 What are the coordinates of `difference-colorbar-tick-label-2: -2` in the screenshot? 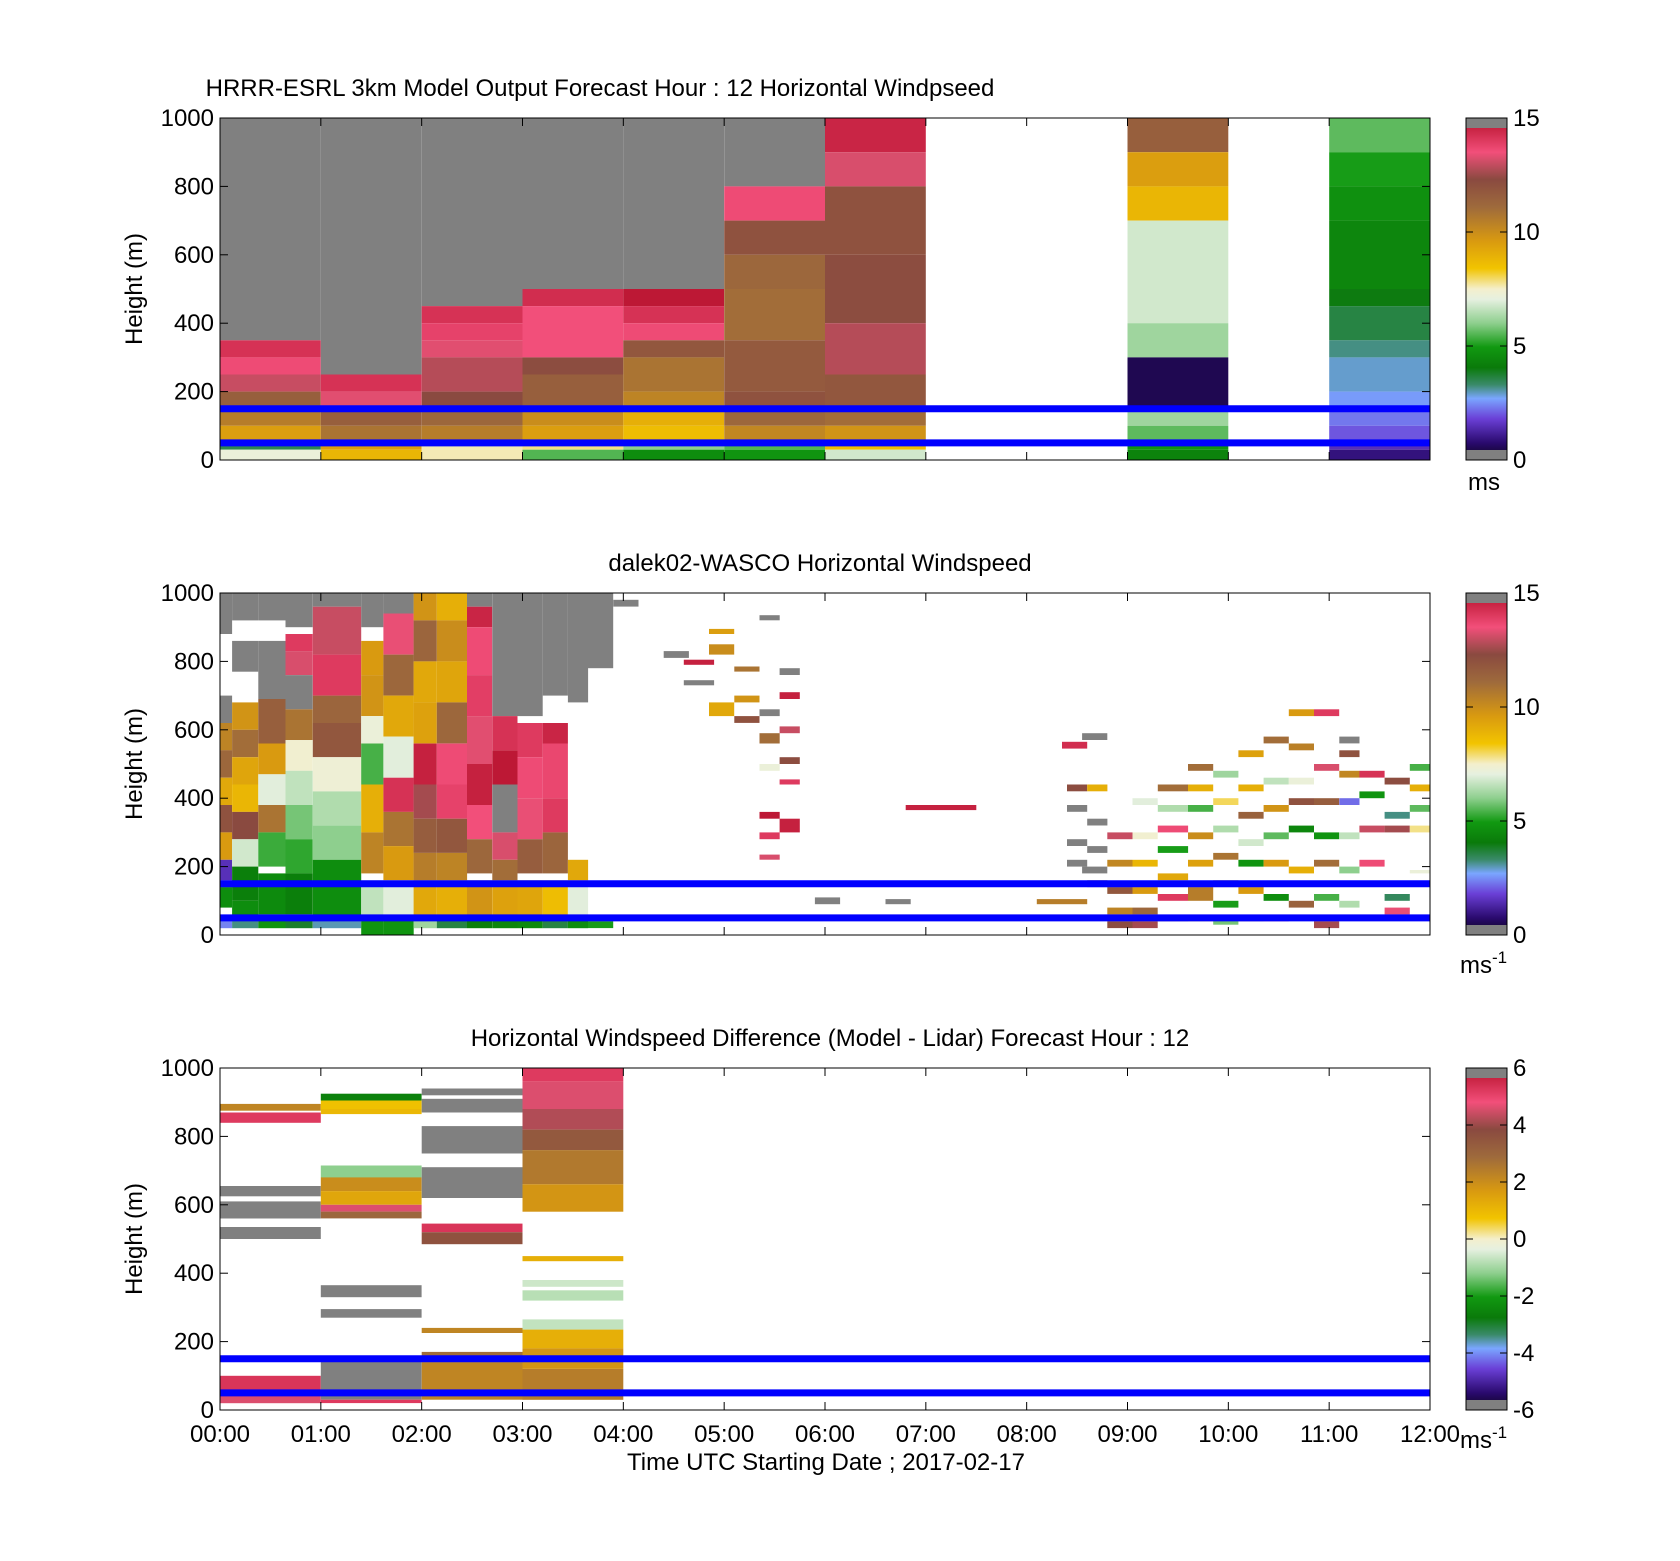 It's located at (1523, 1296).